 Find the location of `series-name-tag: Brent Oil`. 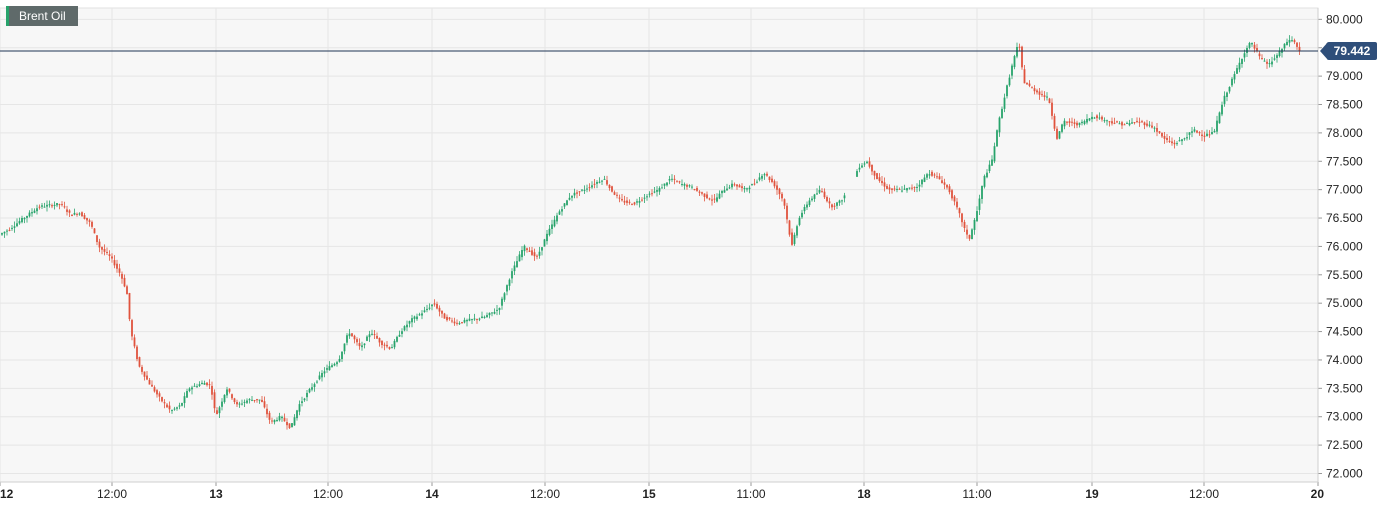

series-name-tag: Brent Oil is located at coordinates (42, 16).